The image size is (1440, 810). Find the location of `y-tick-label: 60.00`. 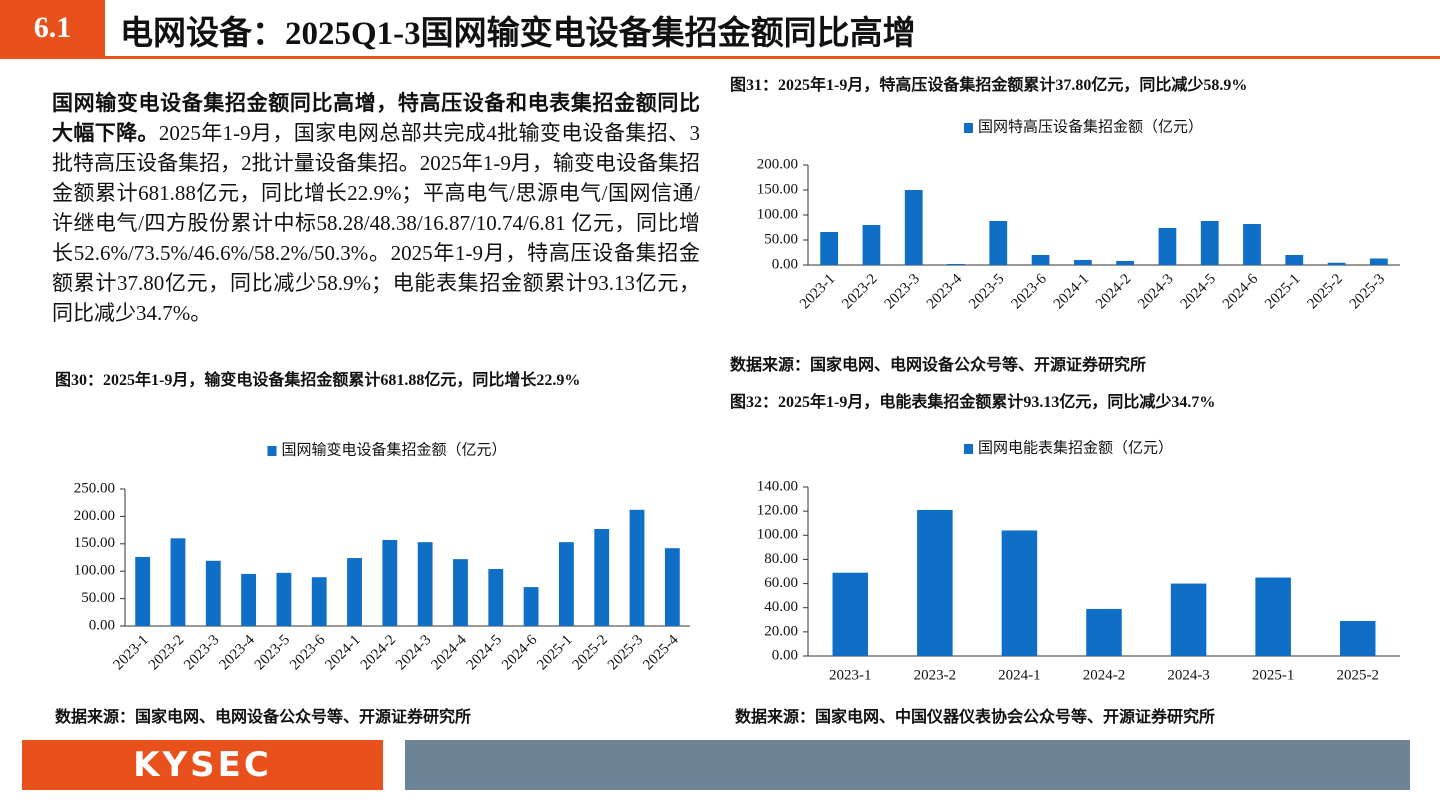

y-tick-label: 60.00 is located at coordinates (781, 583).